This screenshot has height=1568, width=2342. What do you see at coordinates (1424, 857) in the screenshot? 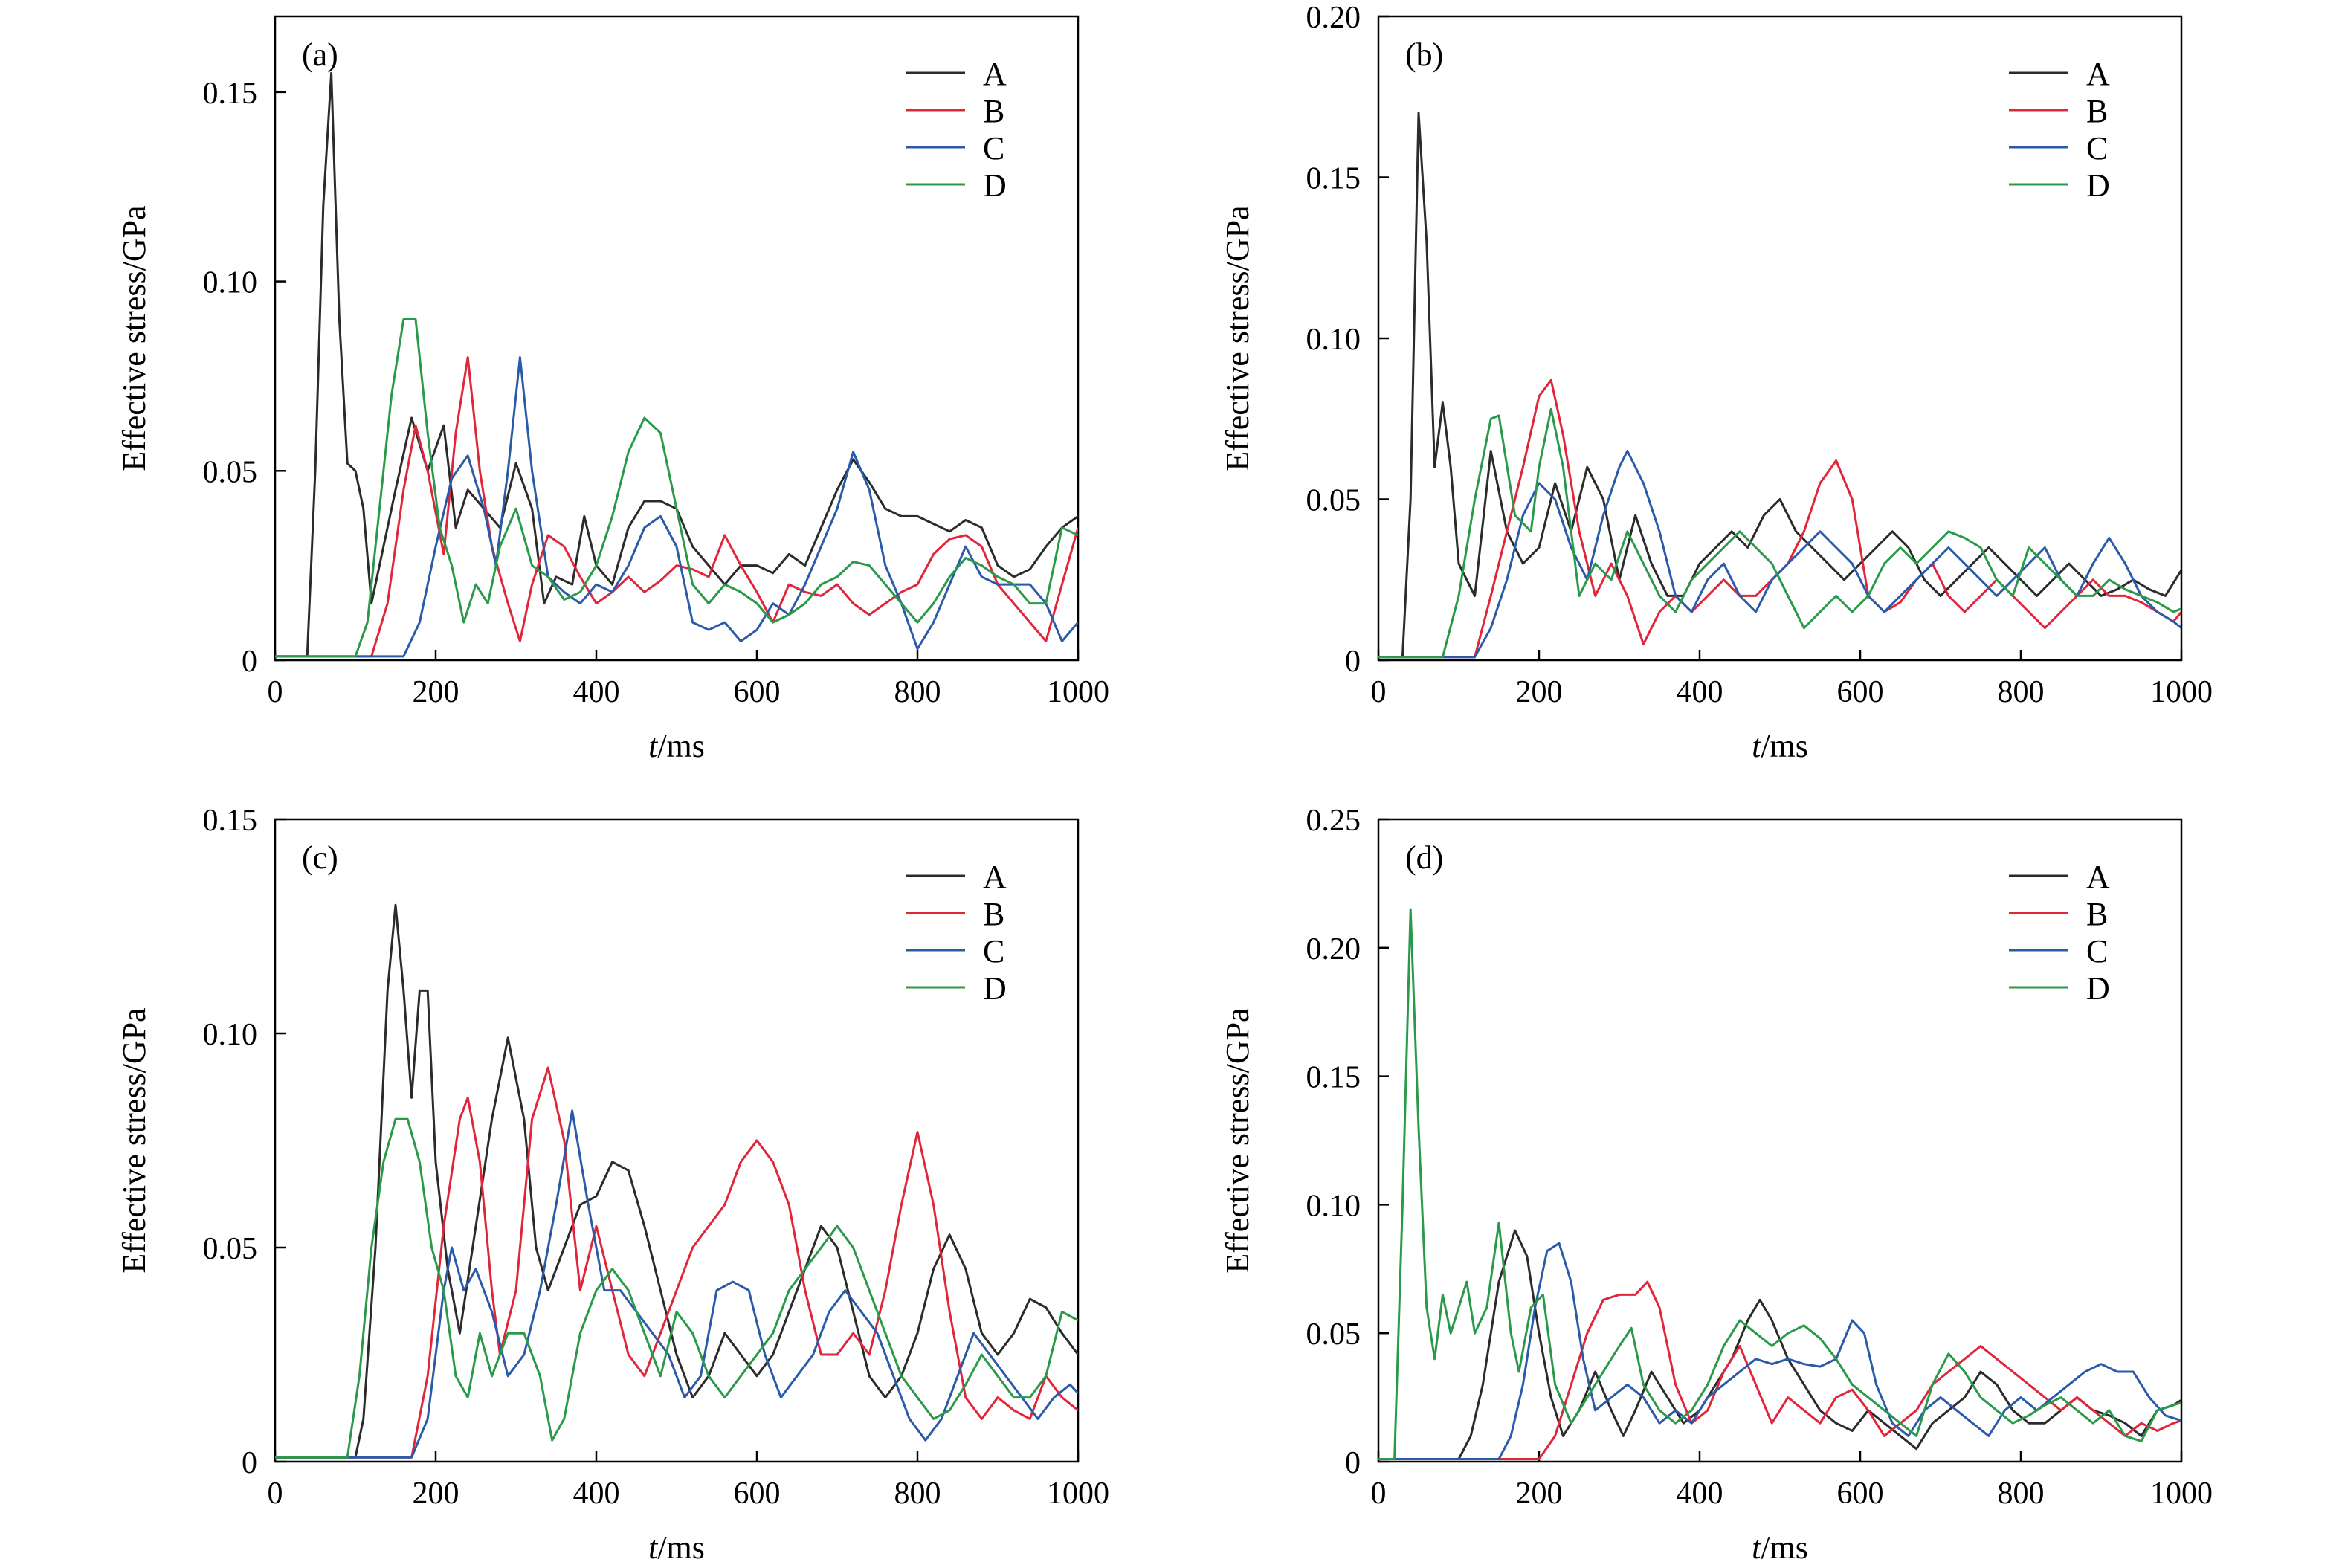
I see `panel-label: (d)` at bounding box center [1424, 857].